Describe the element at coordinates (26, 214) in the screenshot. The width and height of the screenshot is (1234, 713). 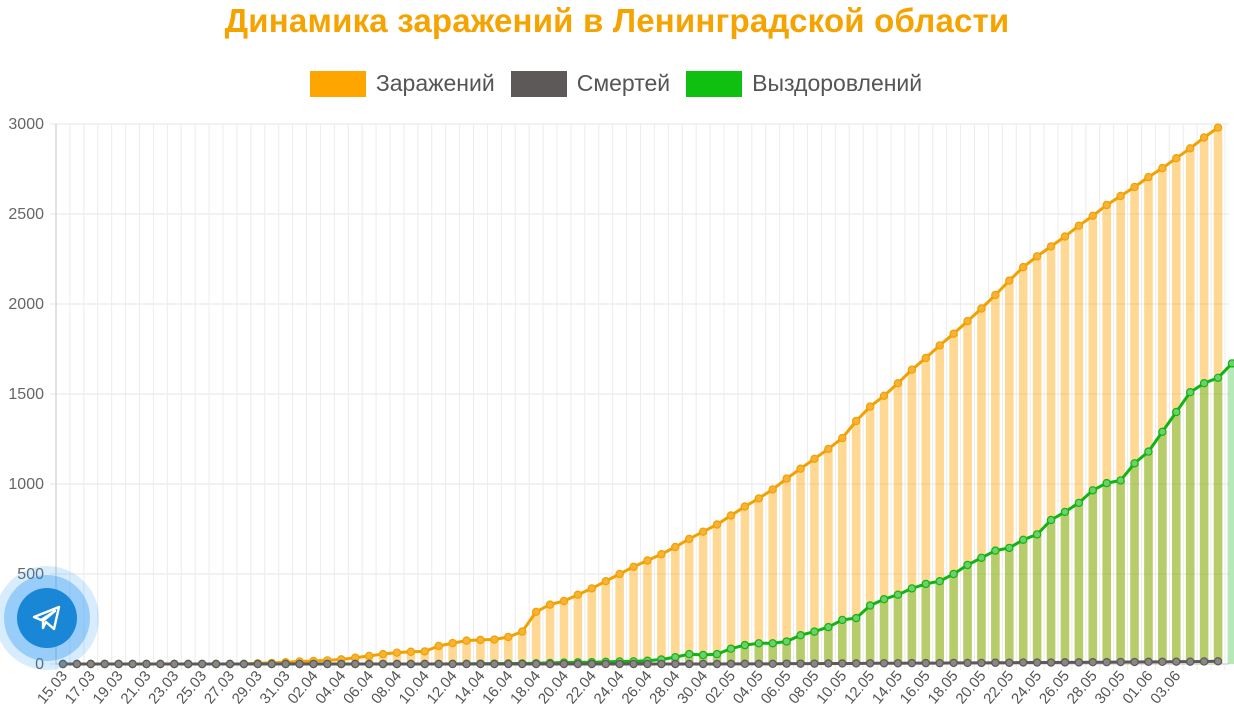
I see `y-tick-label: 2500` at that location.